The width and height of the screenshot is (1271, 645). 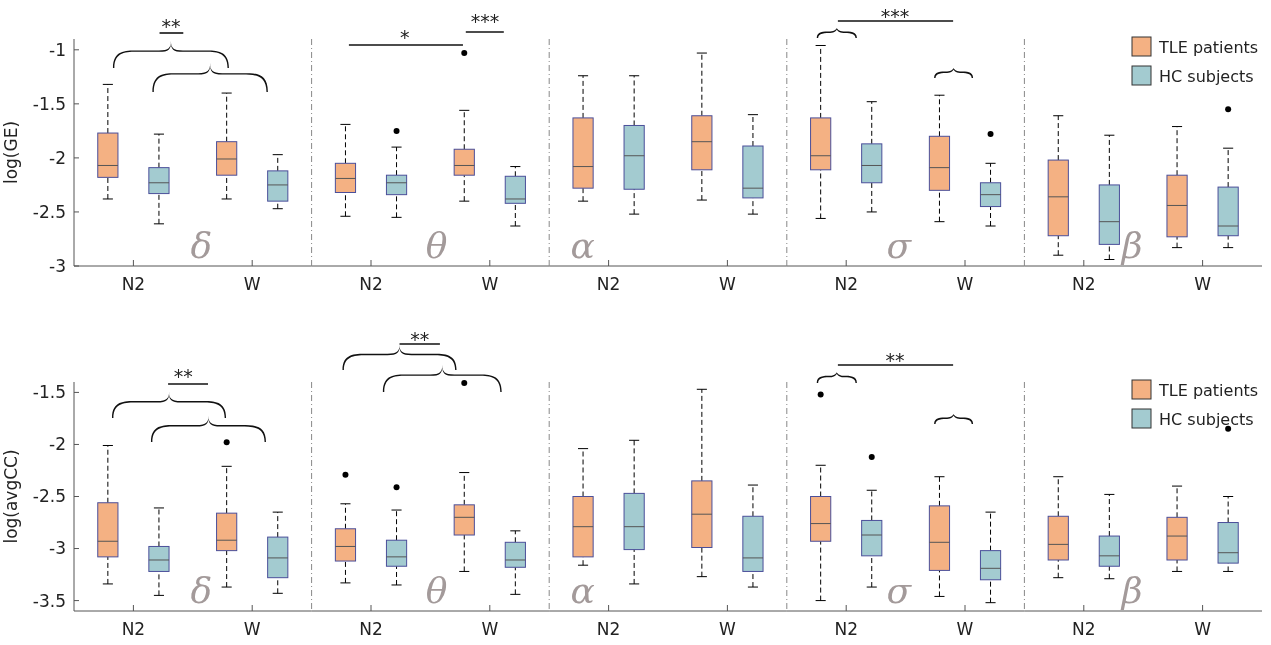 I want to click on annotation: *, so click(x=404, y=37).